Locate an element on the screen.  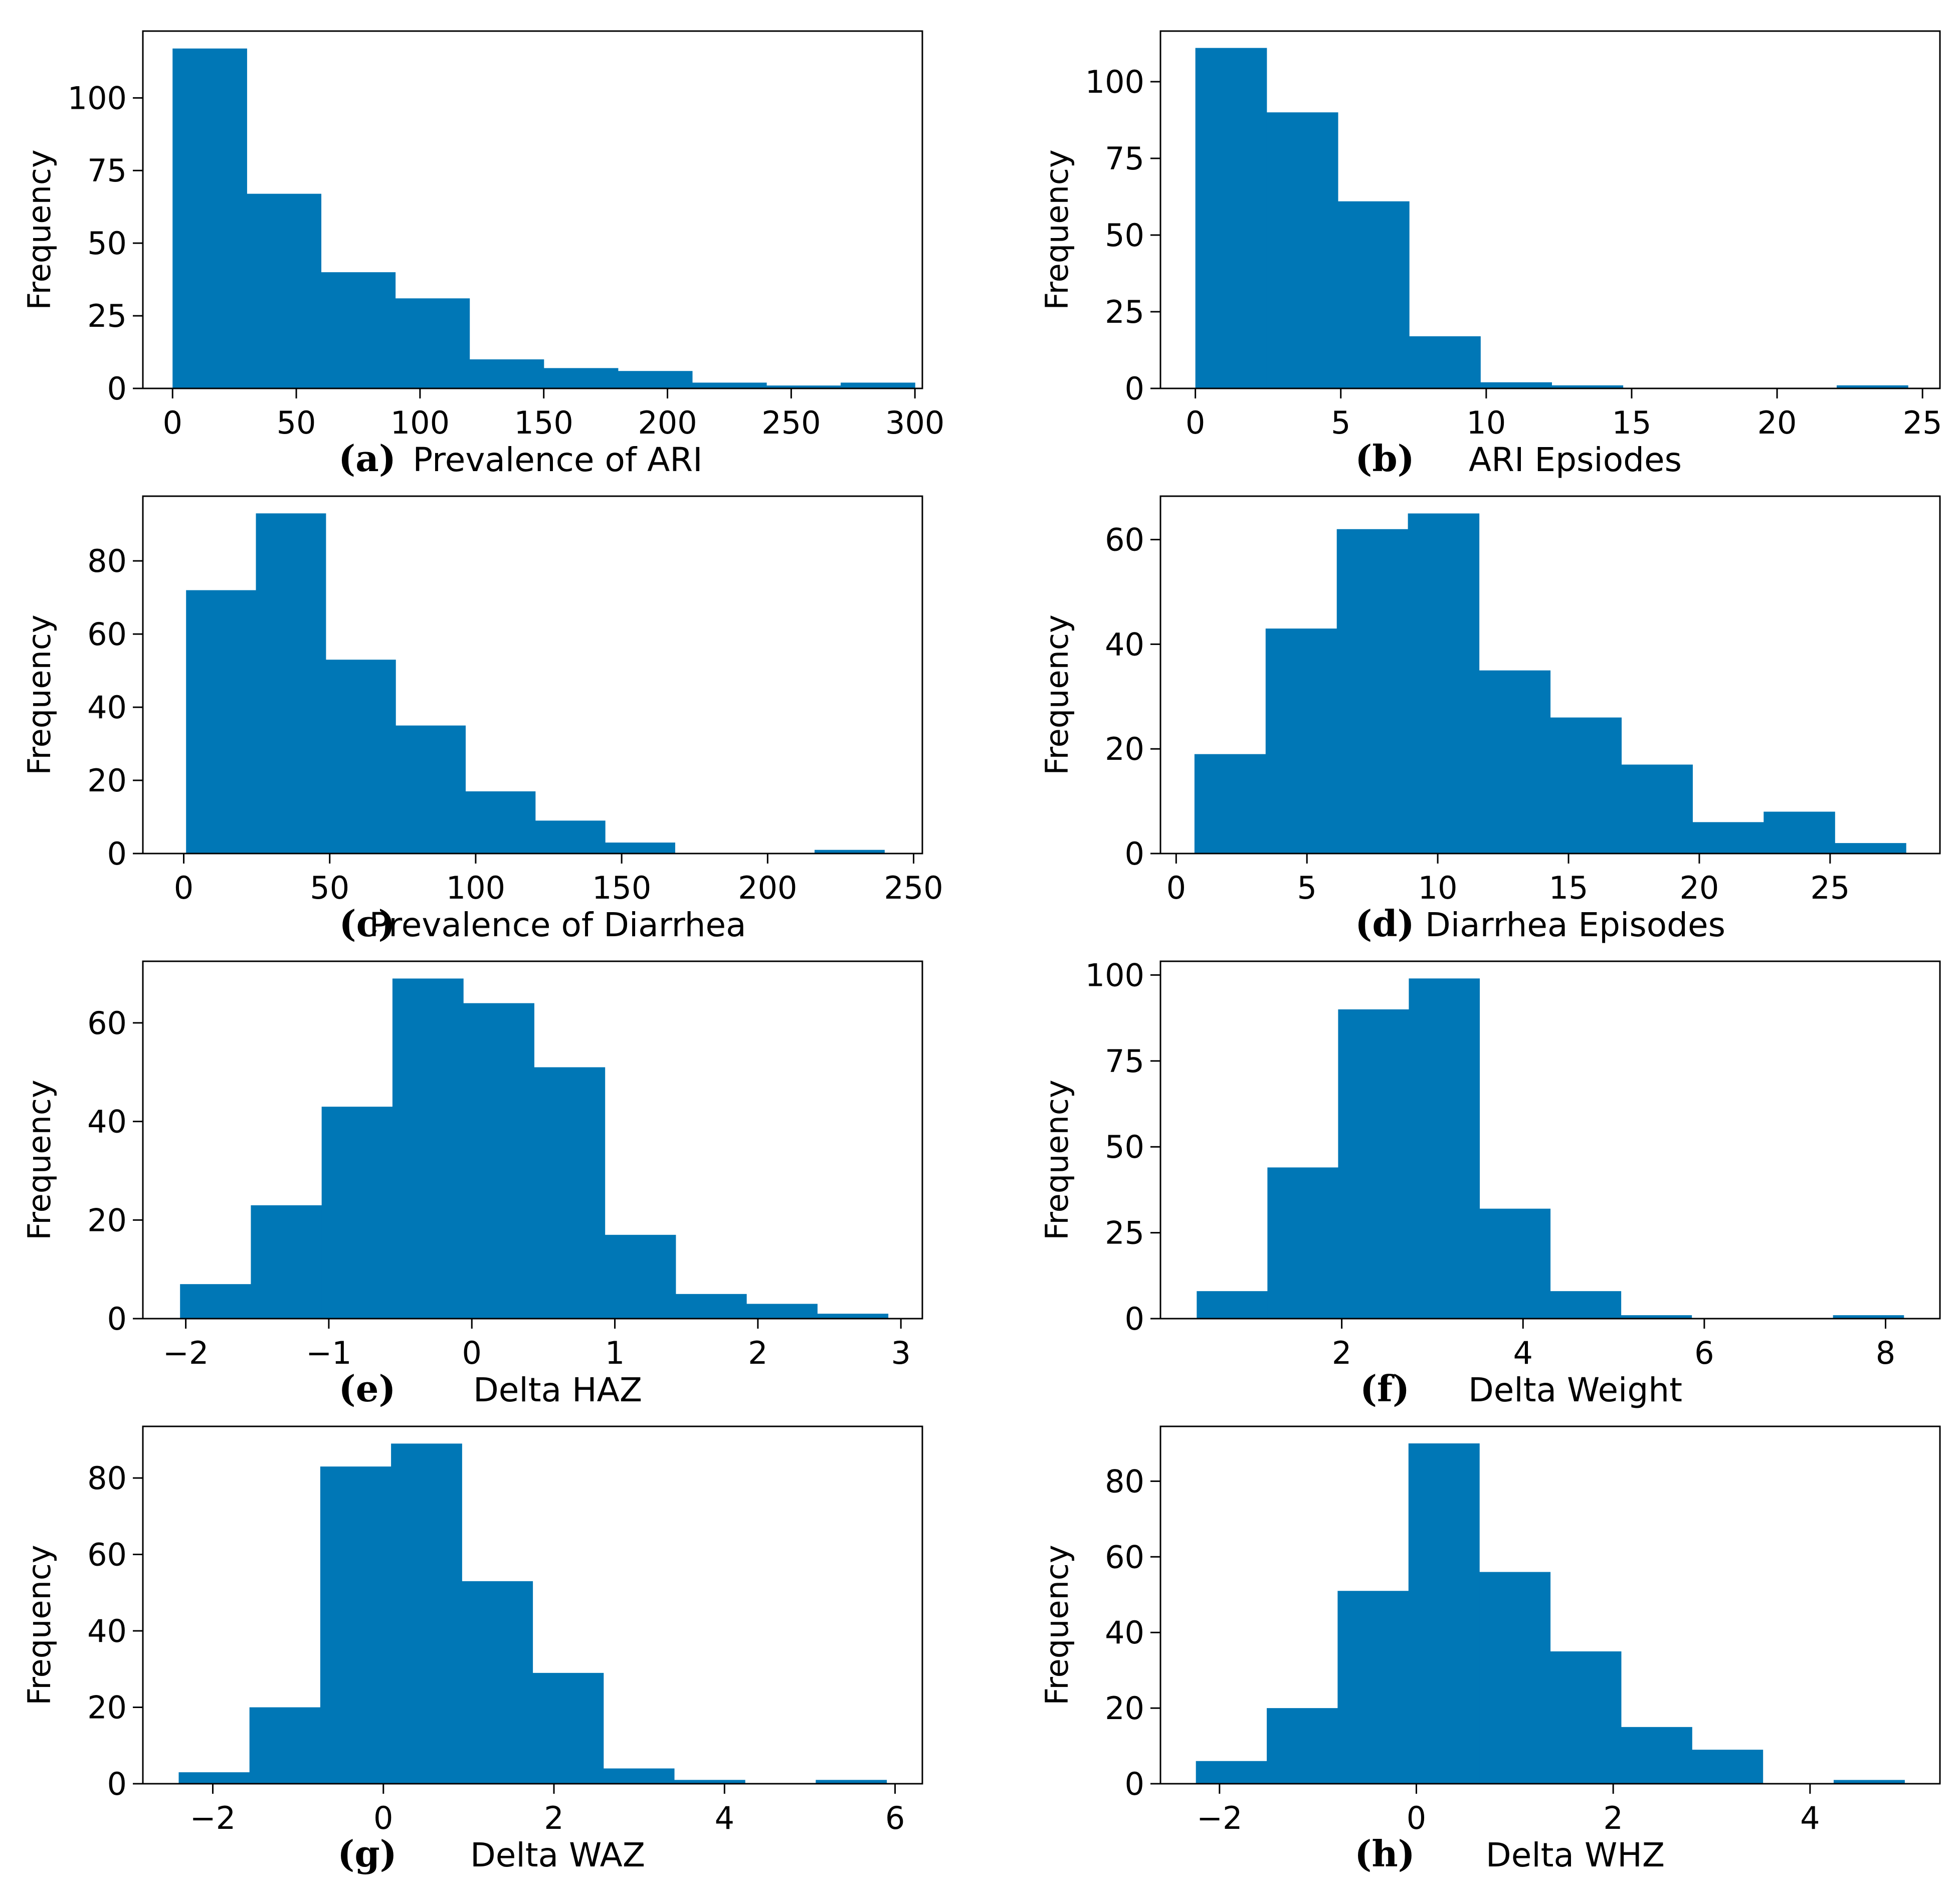
x-tick-label: −2 is located at coordinates (1219, 1818).